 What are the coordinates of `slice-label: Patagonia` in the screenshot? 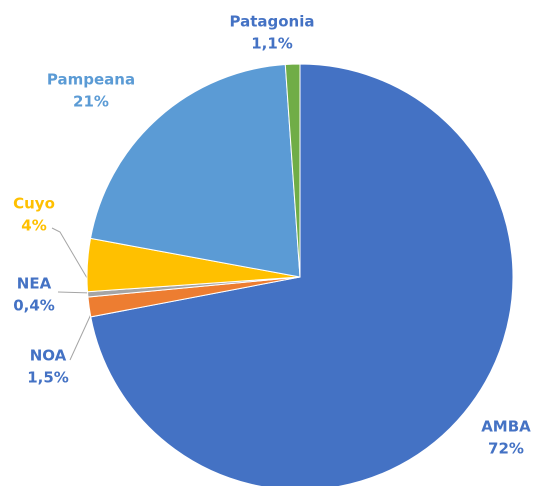 It's located at (272, 22).